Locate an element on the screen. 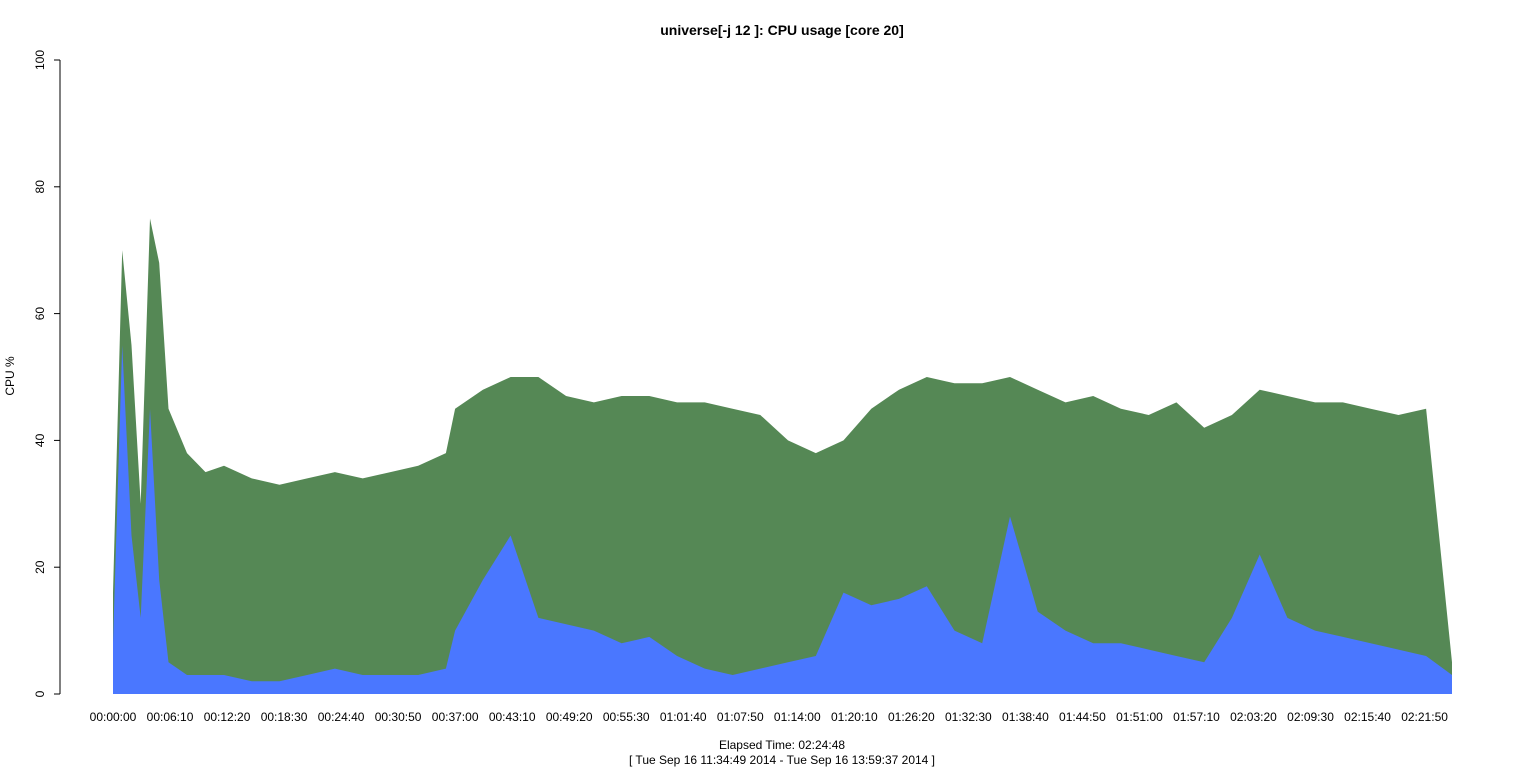 The height and width of the screenshot is (768, 1536). x-tick-label: 00:18:30 is located at coordinates (284, 717).